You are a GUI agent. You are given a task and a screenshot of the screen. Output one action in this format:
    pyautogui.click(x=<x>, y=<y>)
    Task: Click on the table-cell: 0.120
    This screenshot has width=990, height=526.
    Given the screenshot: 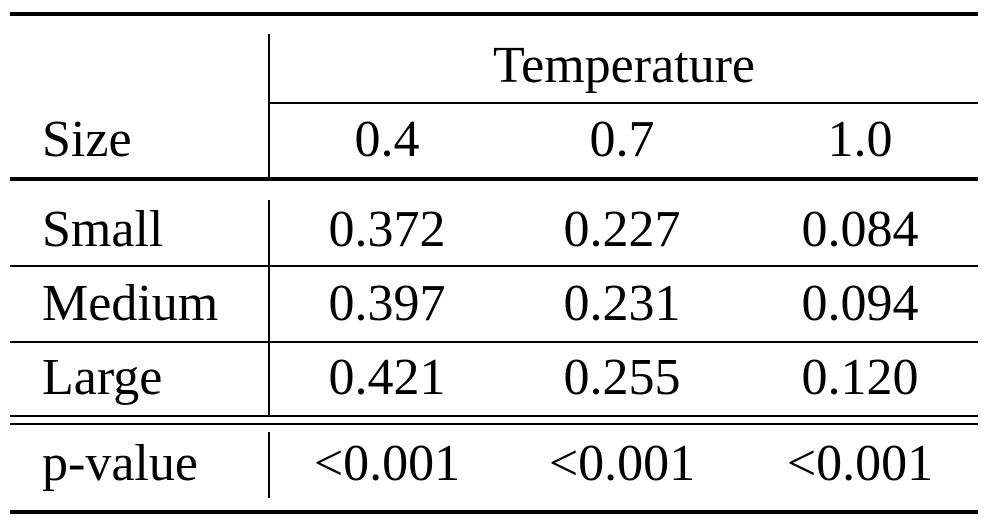 What is the action you would take?
    pyautogui.click(x=860, y=377)
    